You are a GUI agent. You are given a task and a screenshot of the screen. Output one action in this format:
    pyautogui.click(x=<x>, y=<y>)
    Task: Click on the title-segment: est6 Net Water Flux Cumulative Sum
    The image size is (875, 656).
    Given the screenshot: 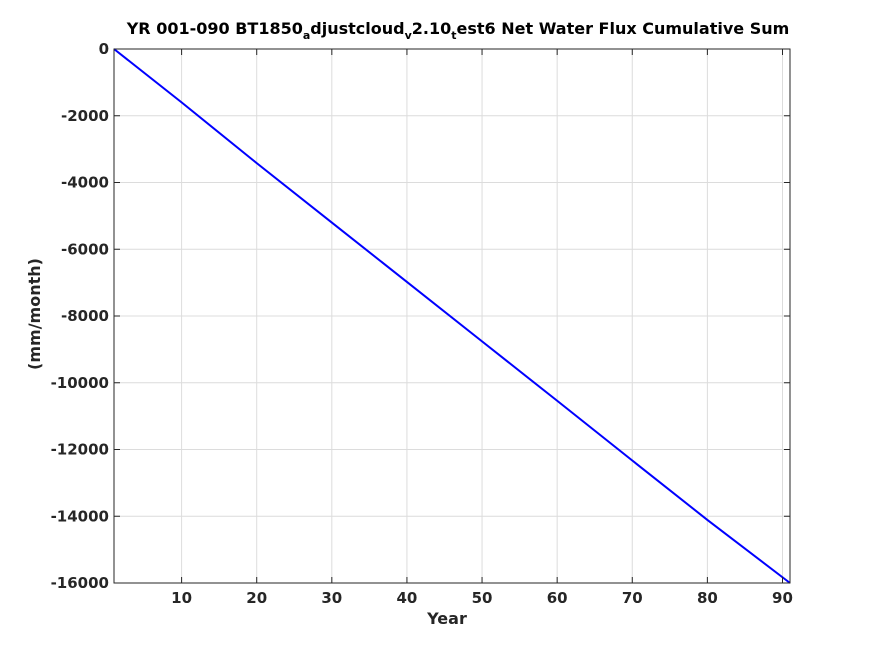 What is the action you would take?
    pyautogui.click(x=623, y=28)
    